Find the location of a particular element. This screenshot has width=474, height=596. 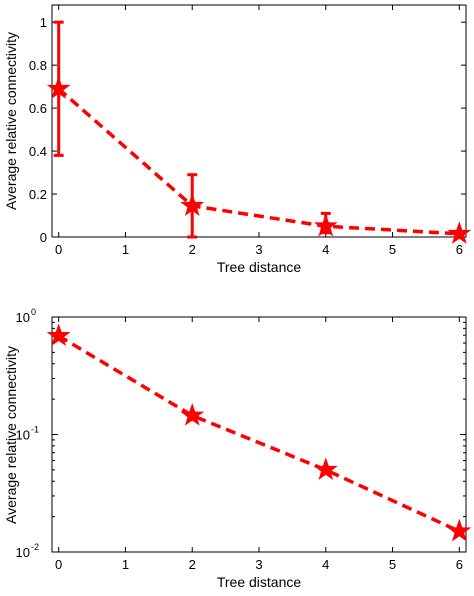

y-tick-label: 0 is located at coordinates (43, 237).